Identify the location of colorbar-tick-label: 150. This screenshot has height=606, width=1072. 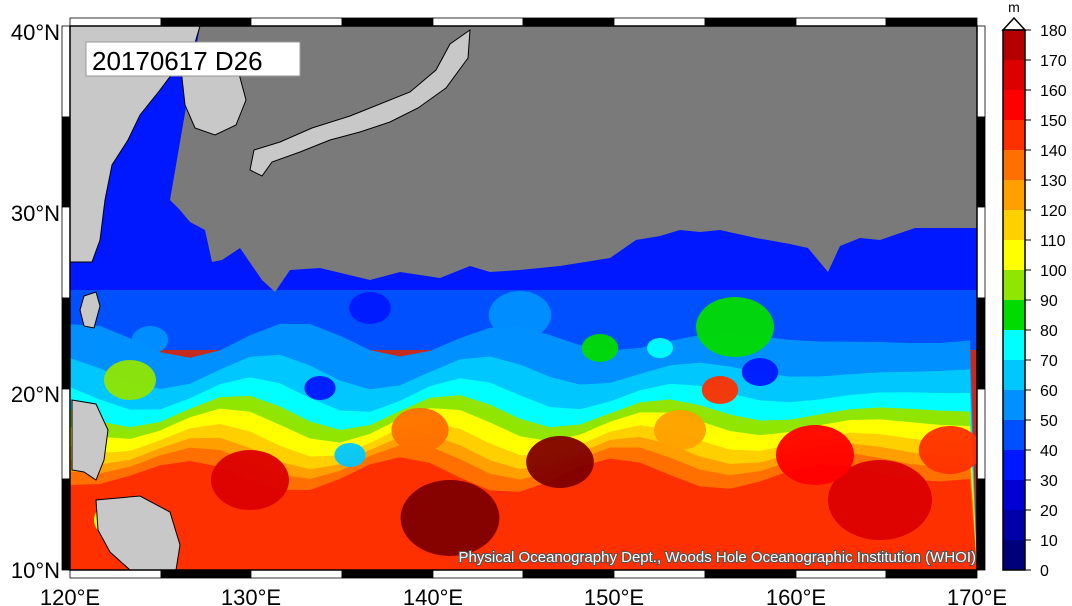
(1053, 121).